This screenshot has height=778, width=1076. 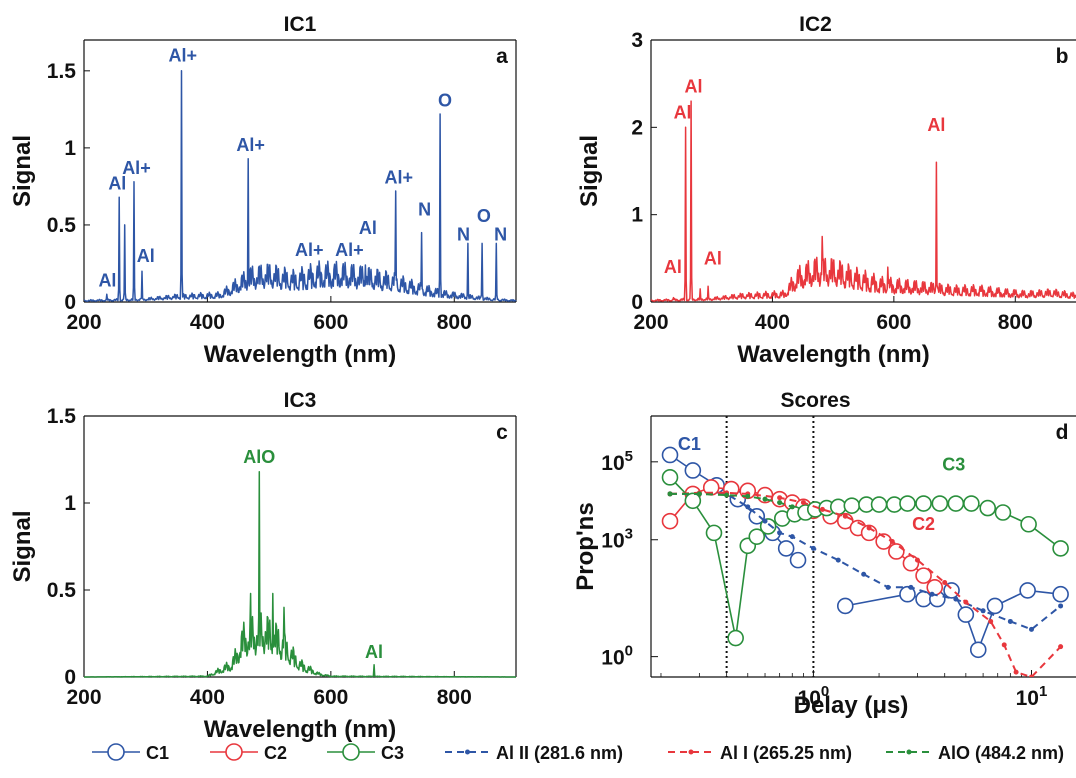 What do you see at coordinates (1062, 56) in the screenshot?
I see `panel-label: b` at bounding box center [1062, 56].